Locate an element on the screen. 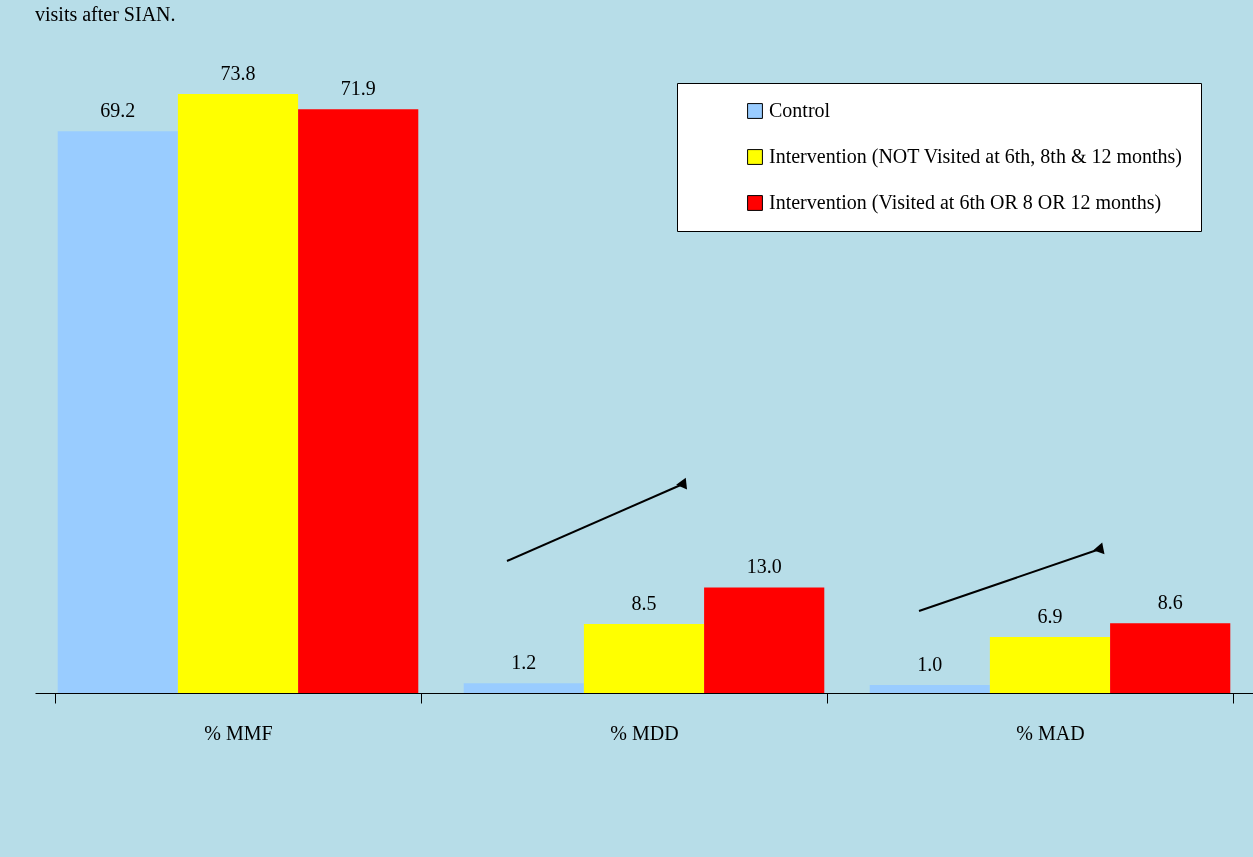 The width and height of the screenshot is (1253, 857). x-tick-label: % MAD is located at coordinates (1050, 732).